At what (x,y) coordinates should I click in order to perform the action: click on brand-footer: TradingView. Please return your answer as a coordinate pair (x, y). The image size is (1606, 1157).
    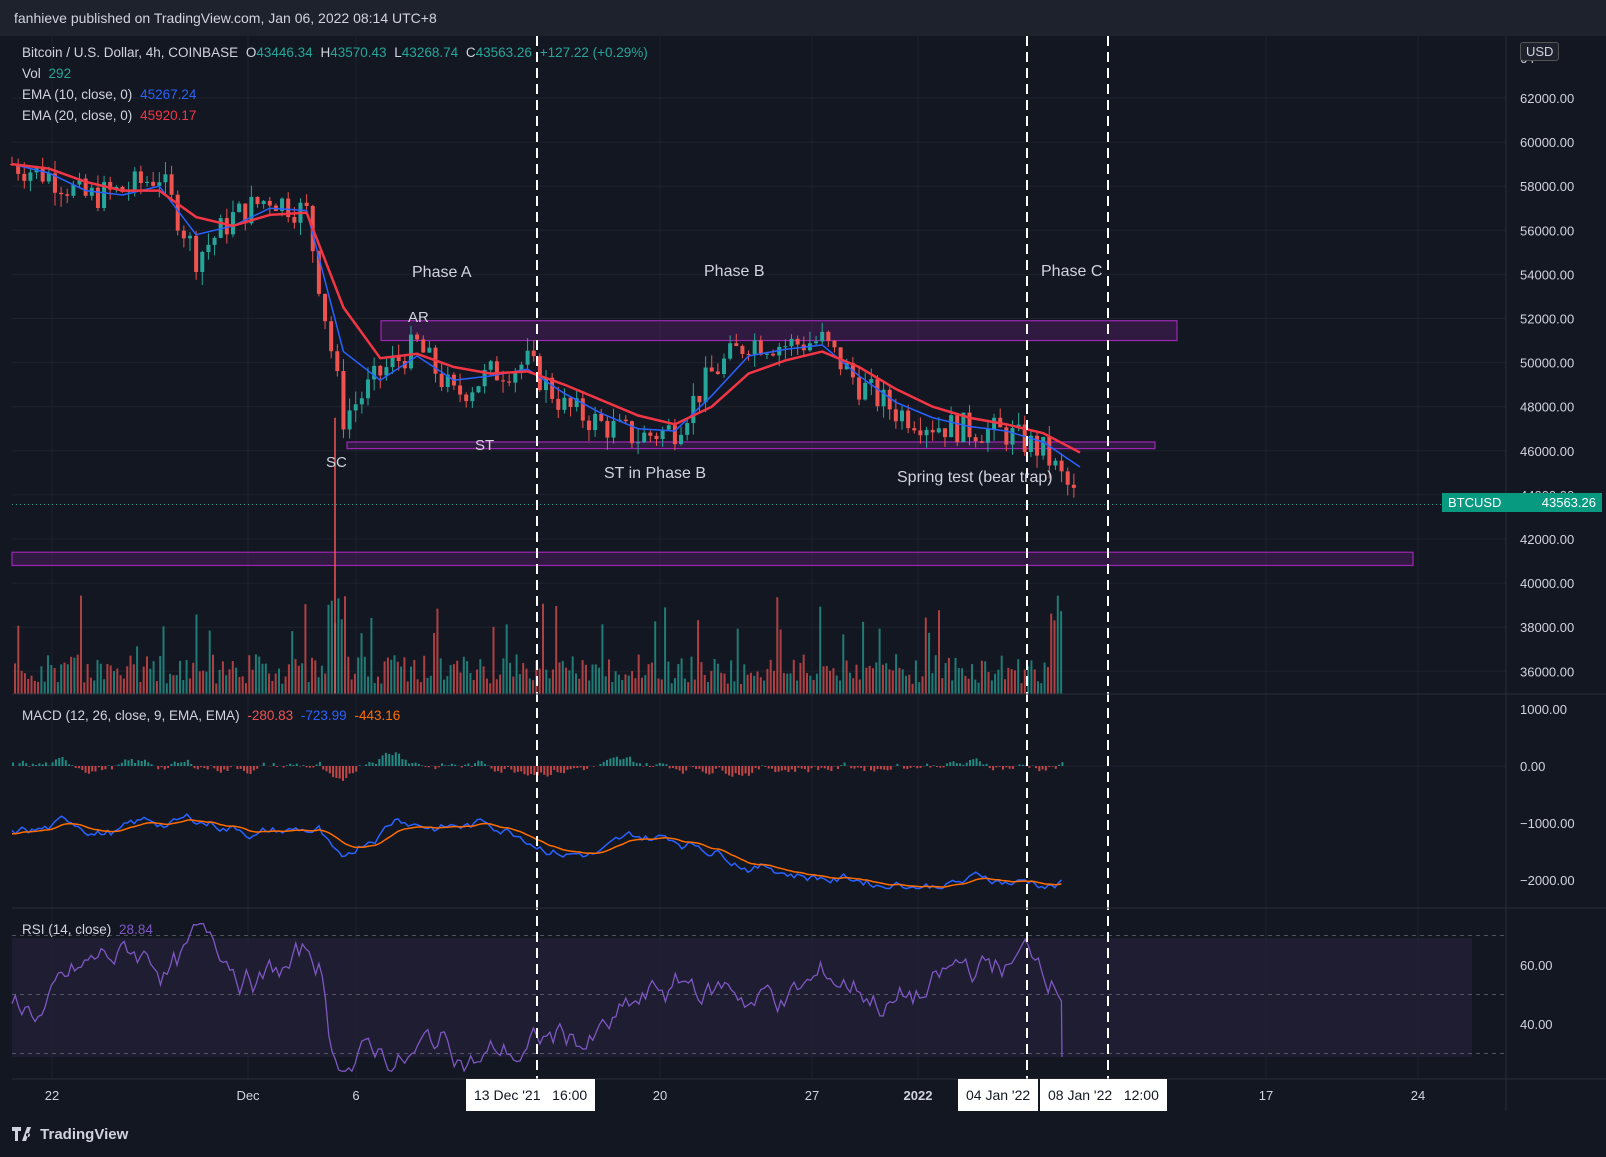
    Looking at the image, I should click on (70, 1134).